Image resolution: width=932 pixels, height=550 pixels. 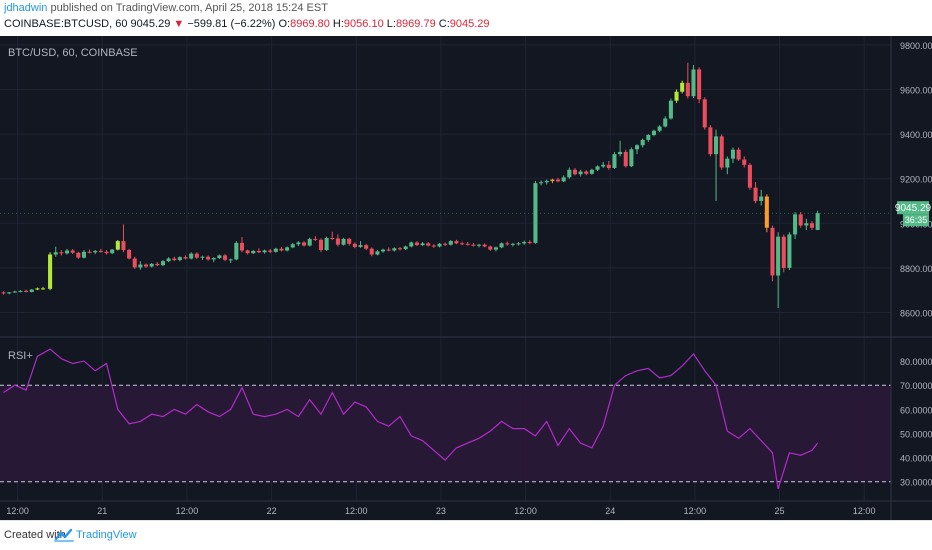 What do you see at coordinates (64, 535) in the screenshot?
I see `tradingview-logo-icon` at bounding box center [64, 535].